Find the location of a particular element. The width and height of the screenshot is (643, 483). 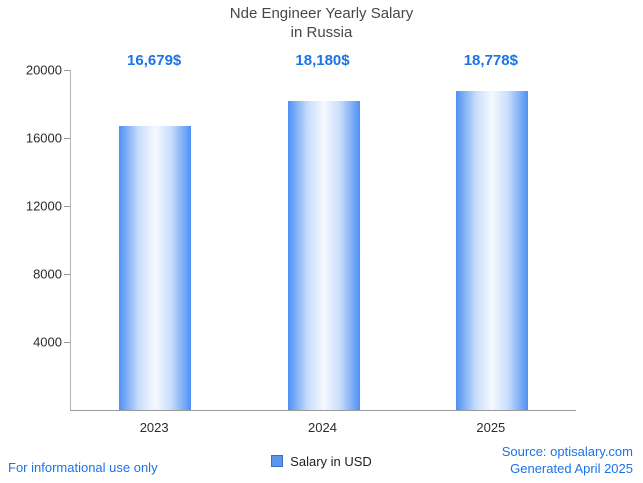

source-text: Source: optisalary.com is located at coordinates (567, 452).